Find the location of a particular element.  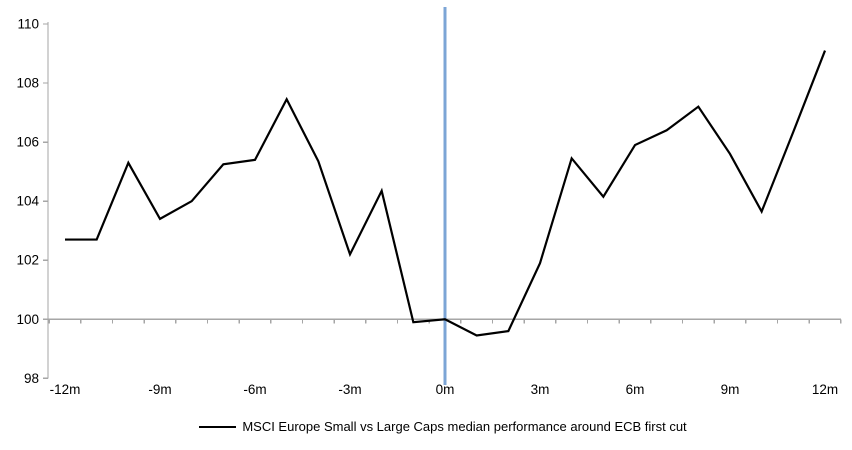

y-axis-label: 102 is located at coordinates (27, 260).